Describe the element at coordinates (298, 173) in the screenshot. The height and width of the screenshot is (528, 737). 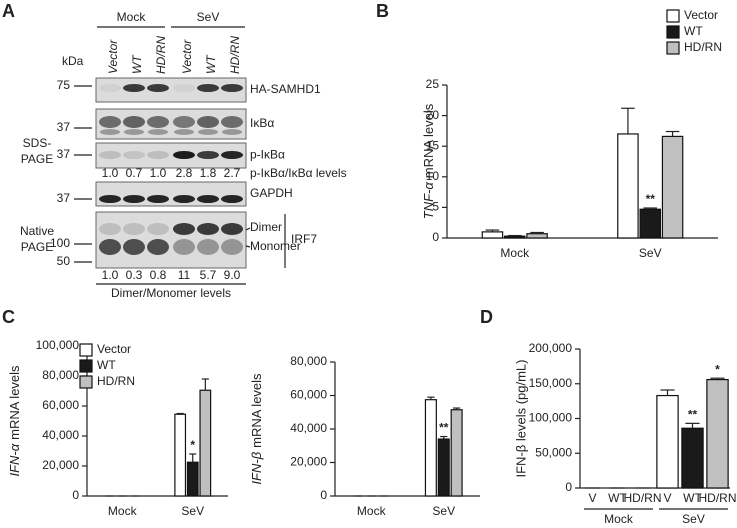
I see `ratio-label: p-IκBα/IκBα levels` at that location.